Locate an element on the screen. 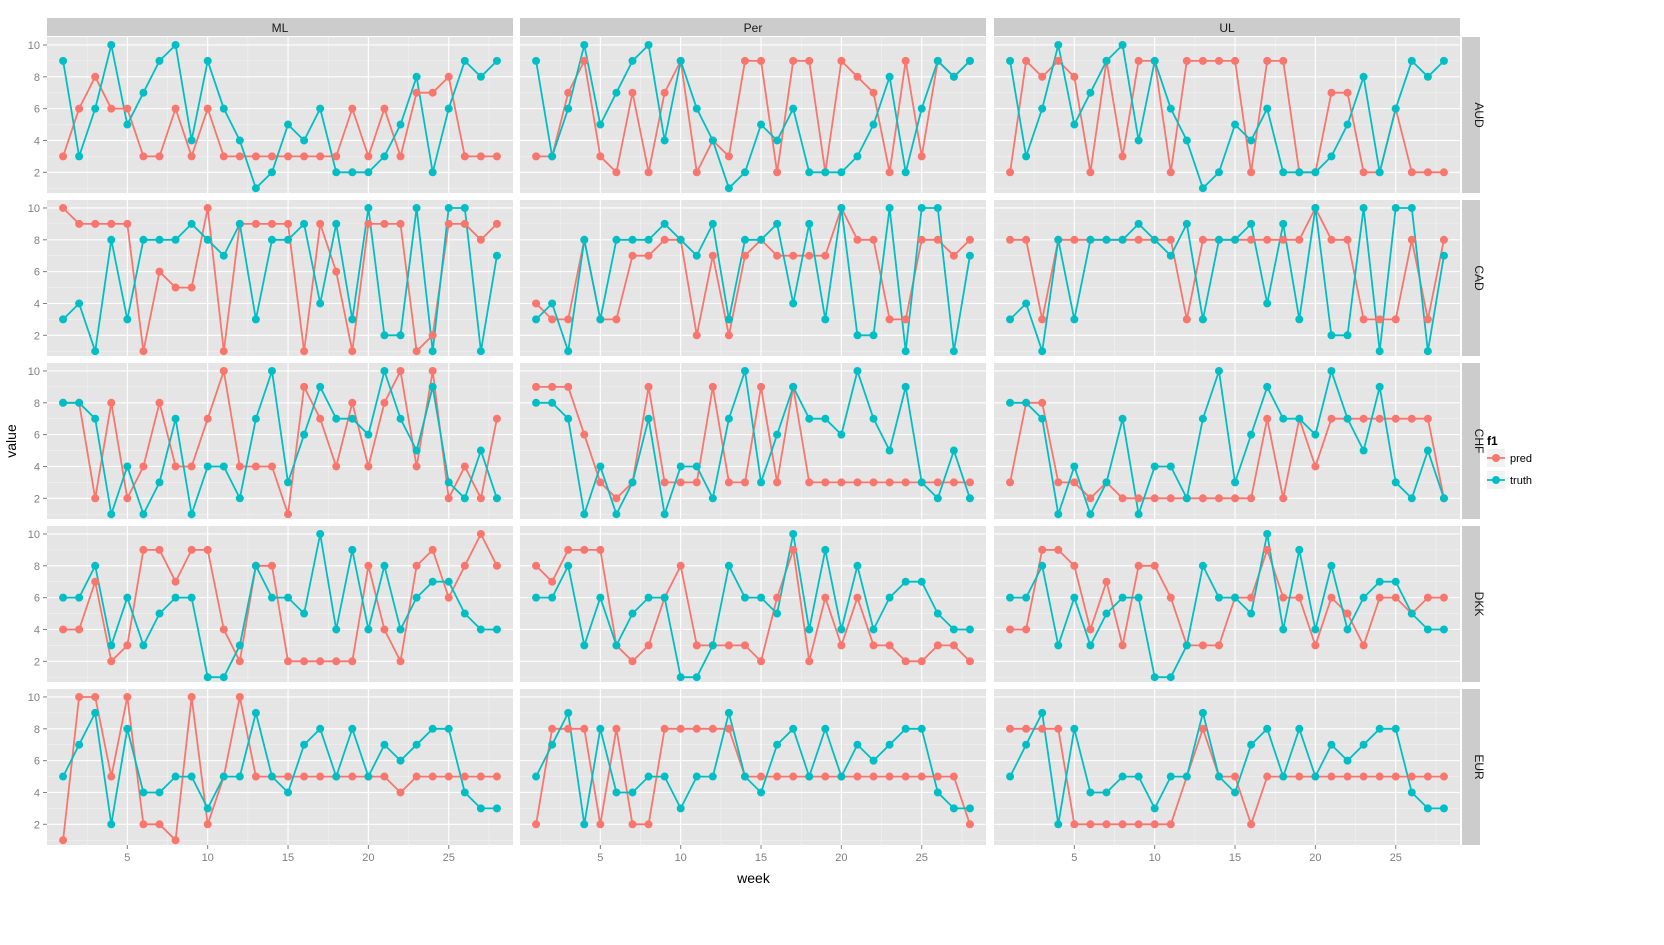 The image size is (1664, 945). panel-Per-DKK is located at coordinates (753, 604).